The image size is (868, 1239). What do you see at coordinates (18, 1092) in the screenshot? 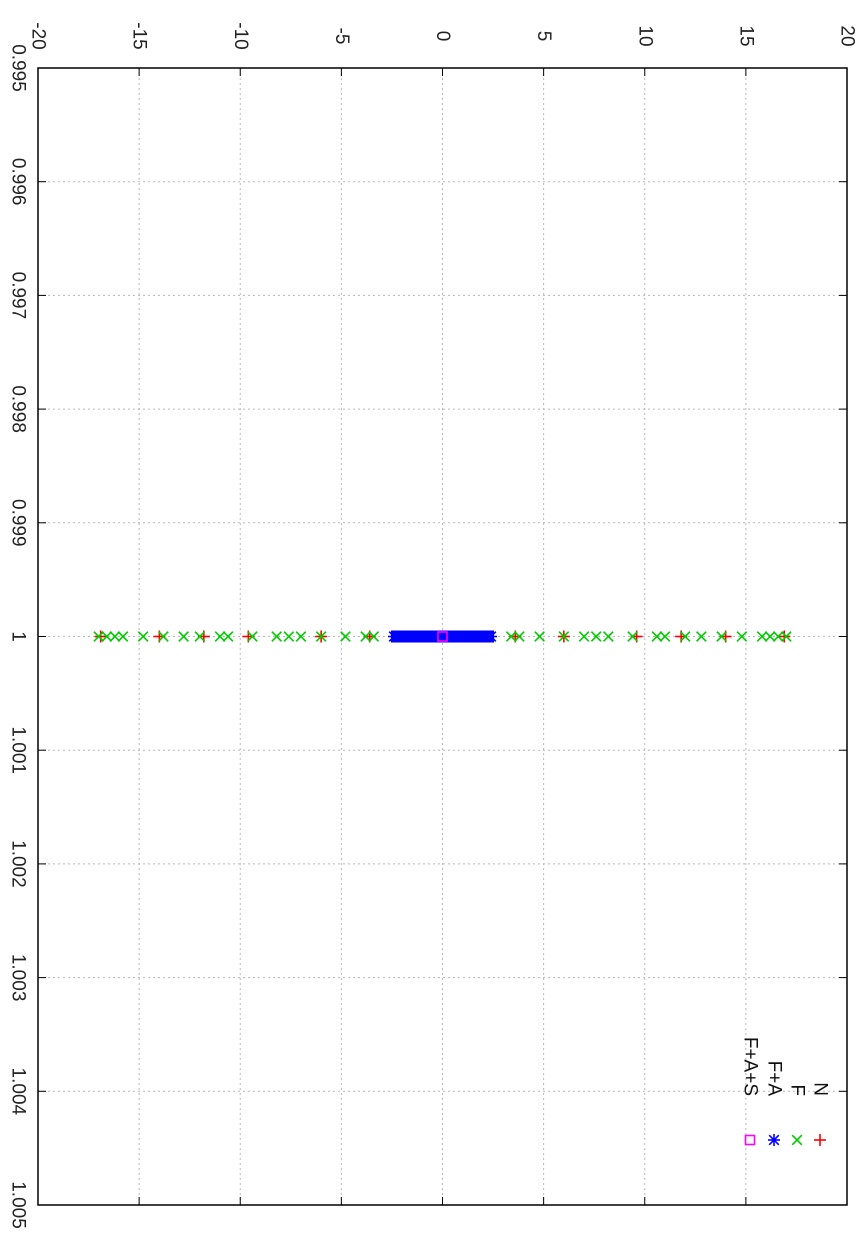
I see `x-tick-label: 1.004` at bounding box center [18, 1092].